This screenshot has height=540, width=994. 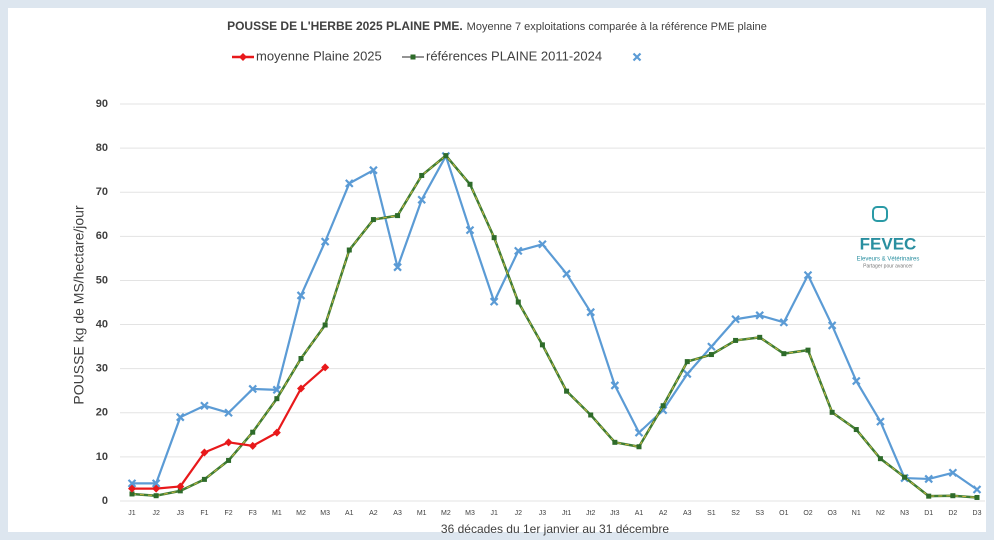 What do you see at coordinates (102, 148) in the screenshot?
I see `y-tick-label: 80` at bounding box center [102, 148].